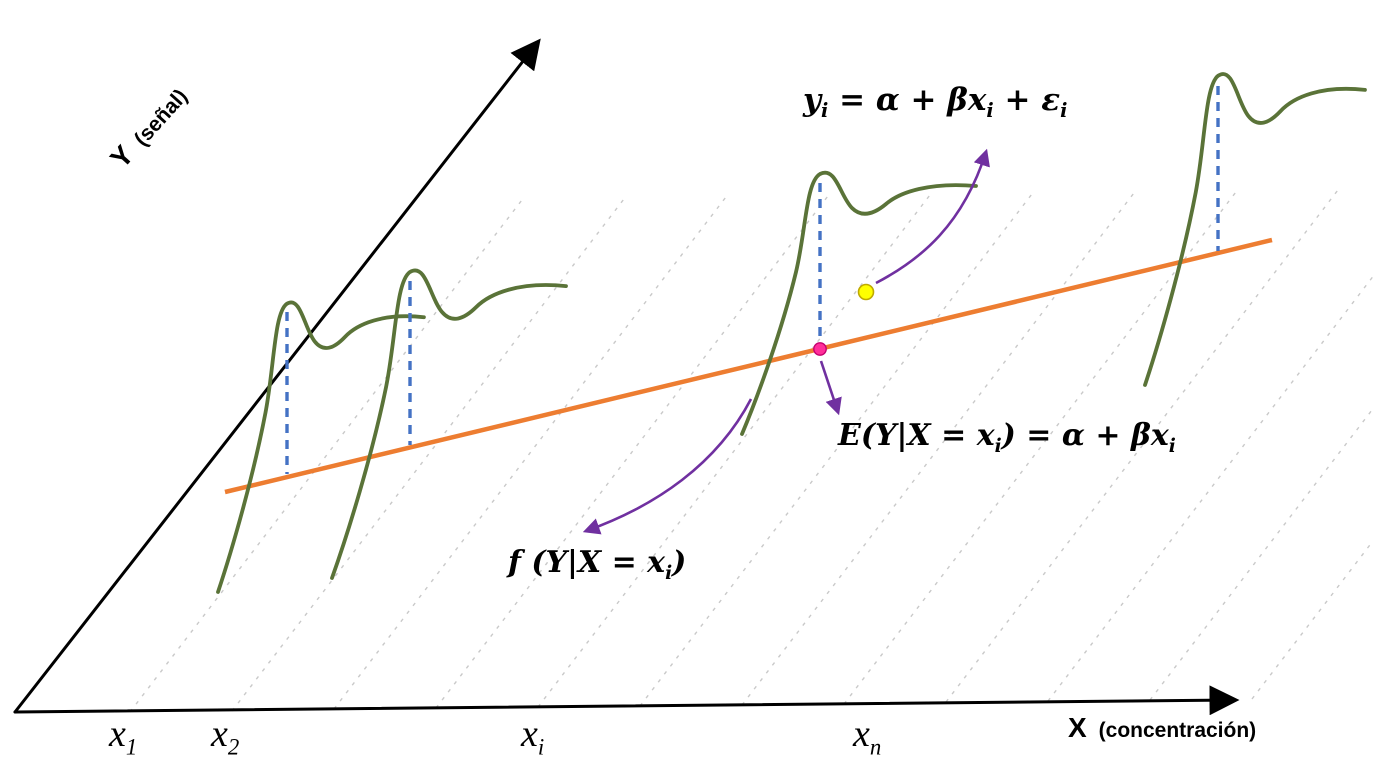 The image size is (1373, 769). I want to click on tick-xn: xn, so click(867, 736).